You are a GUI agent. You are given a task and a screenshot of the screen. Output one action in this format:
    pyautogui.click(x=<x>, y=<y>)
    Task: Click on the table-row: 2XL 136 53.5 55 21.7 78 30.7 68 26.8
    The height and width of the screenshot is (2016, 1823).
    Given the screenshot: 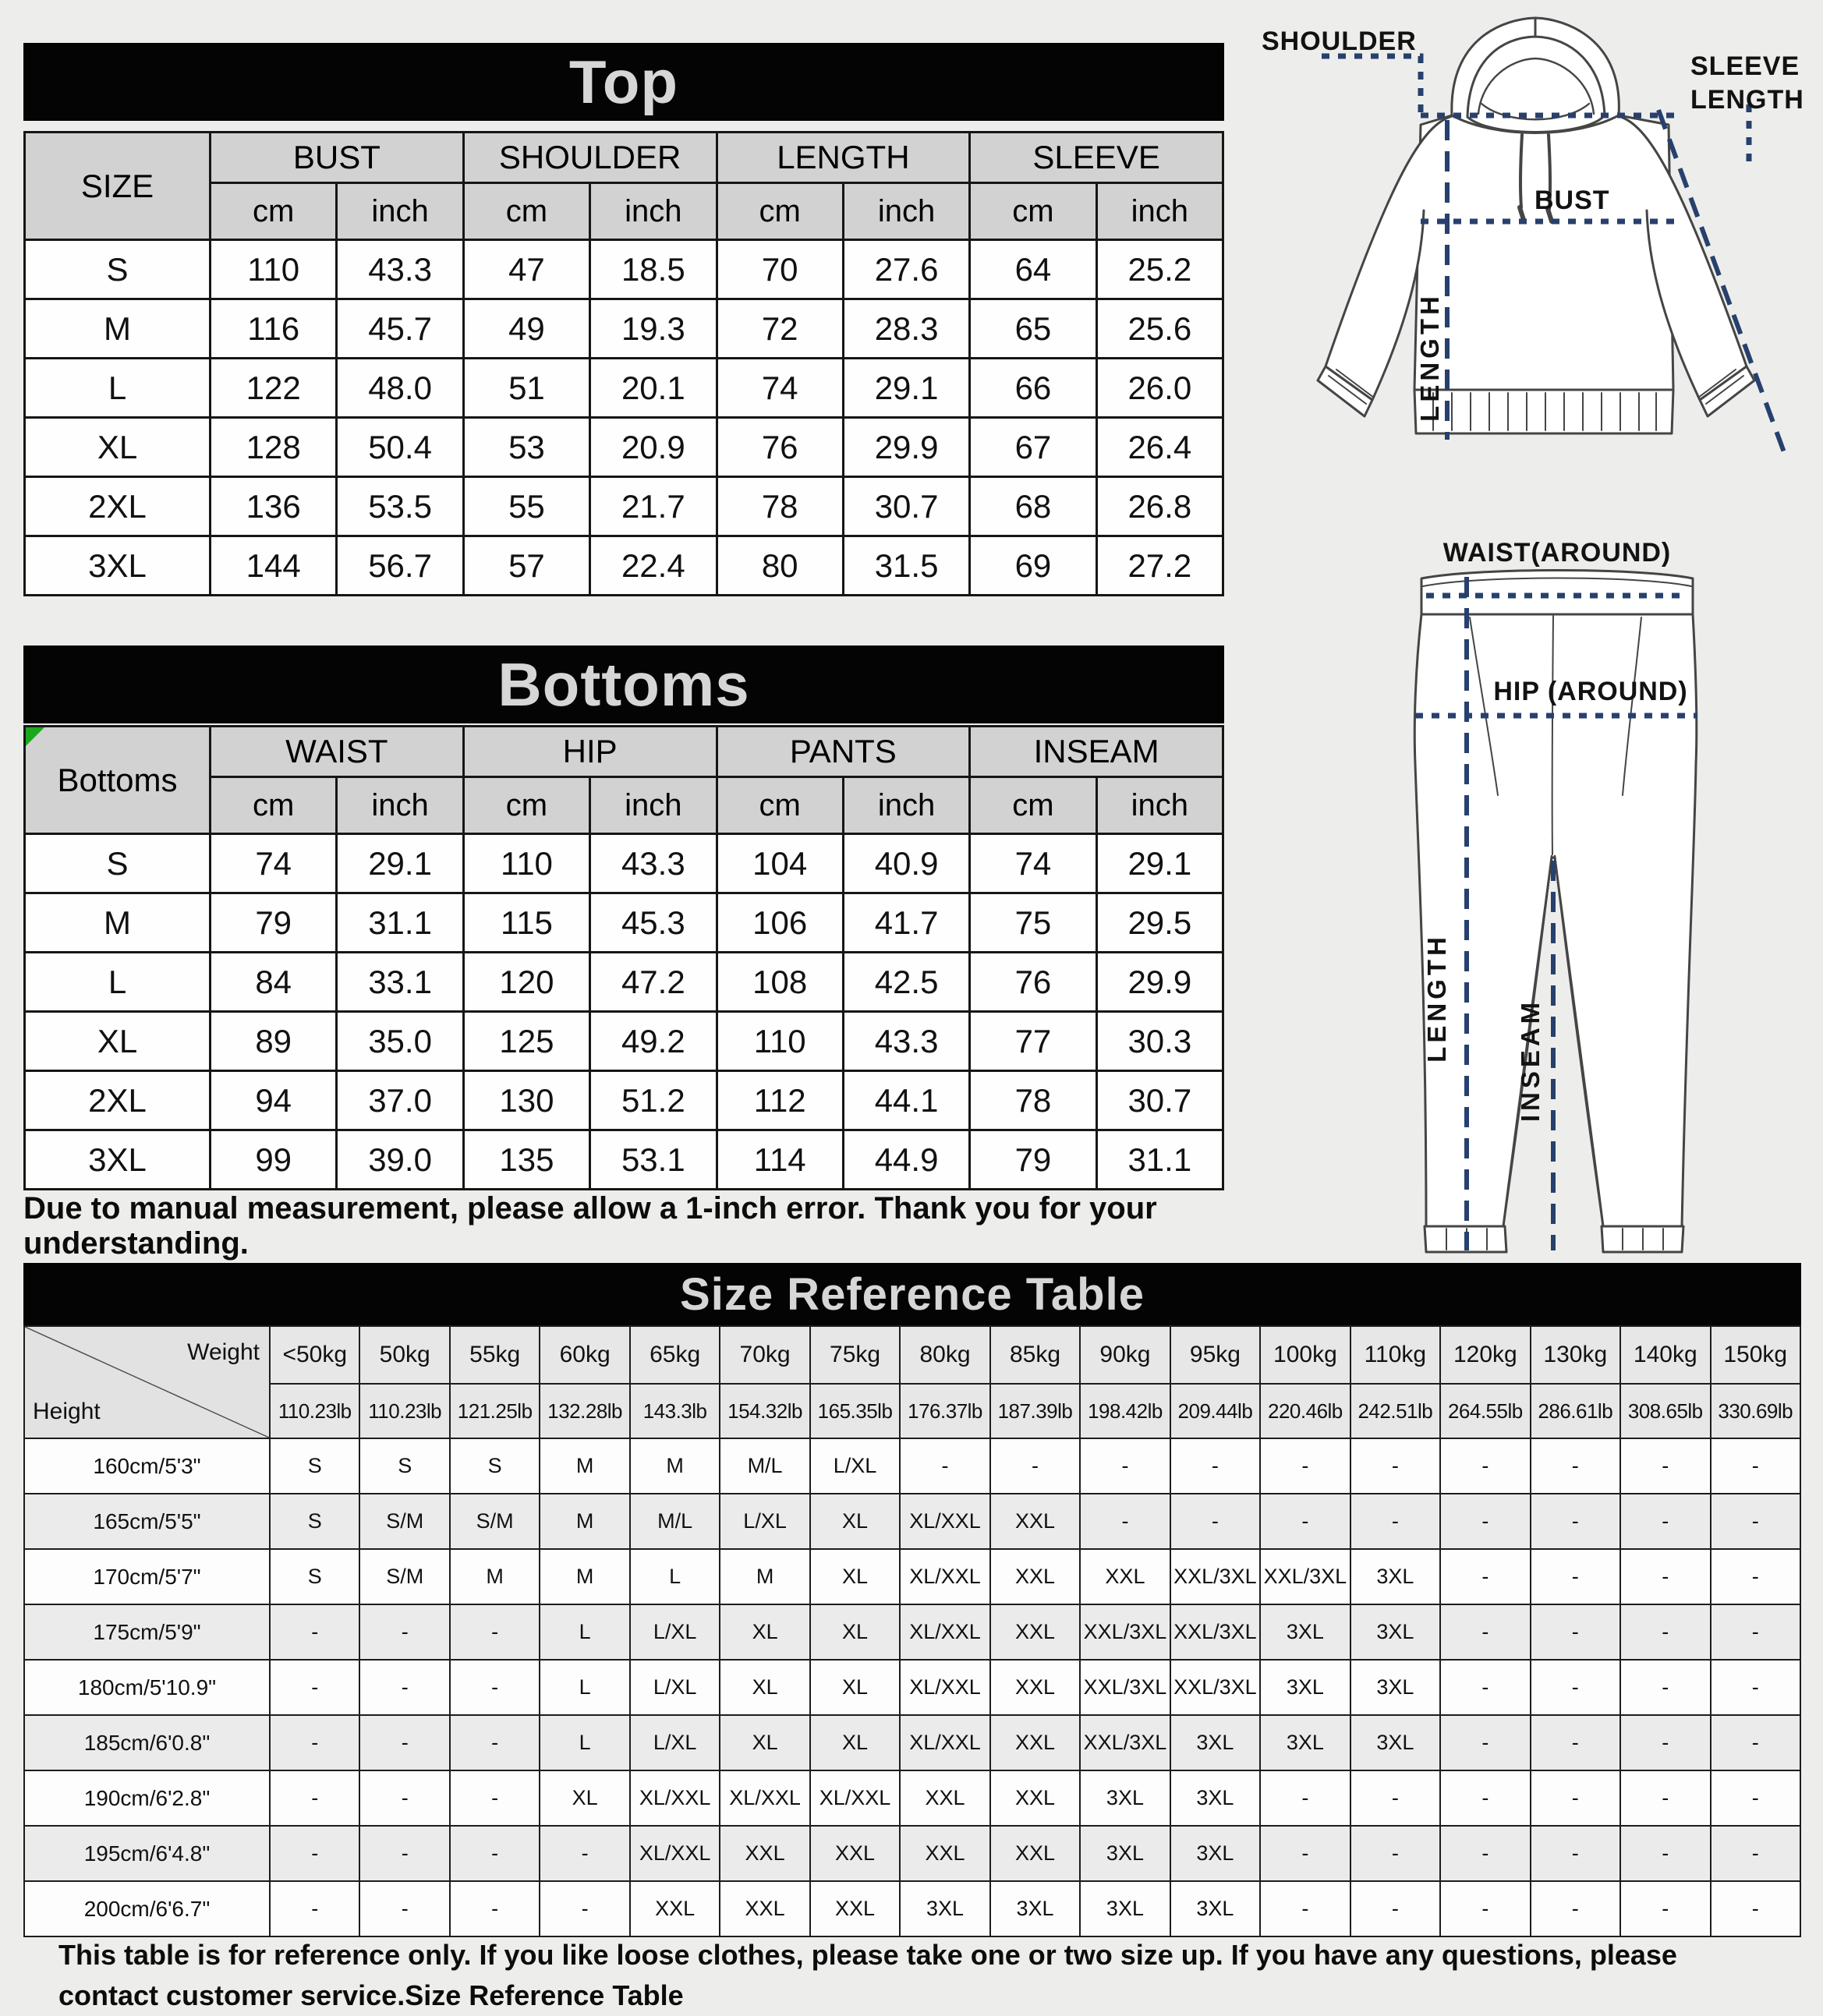 What is the action you would take?
    pyautogui.click(x=624, y=506)
    